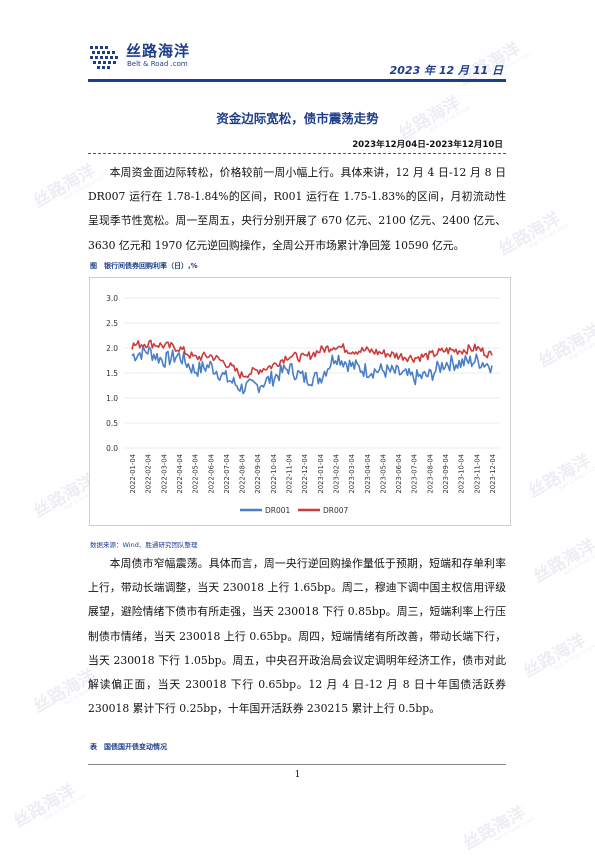 The height and width of the screenshot is (858, 595). Describe the element at coordinates (321, 474) in the screenshot. I see `x-tick-label: 2023-01-04` at that location.